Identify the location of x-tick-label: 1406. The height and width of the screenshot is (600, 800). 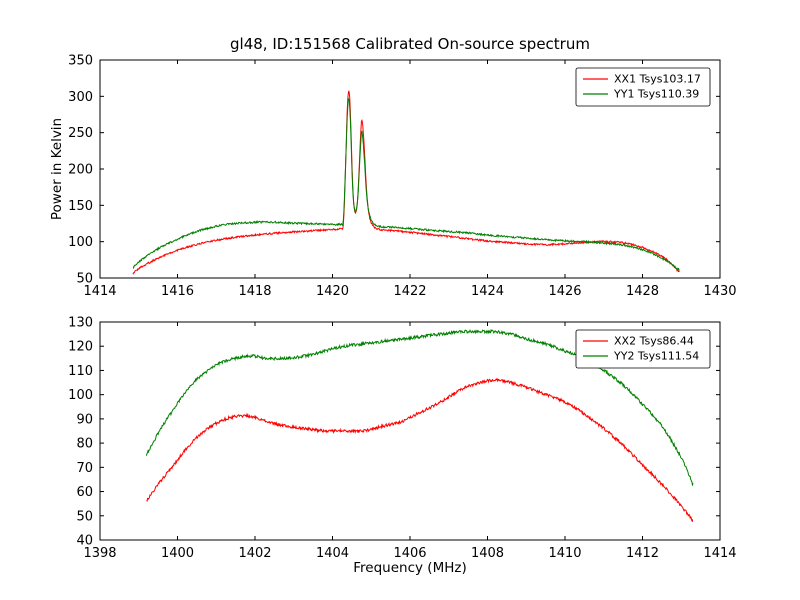
(409, 553).